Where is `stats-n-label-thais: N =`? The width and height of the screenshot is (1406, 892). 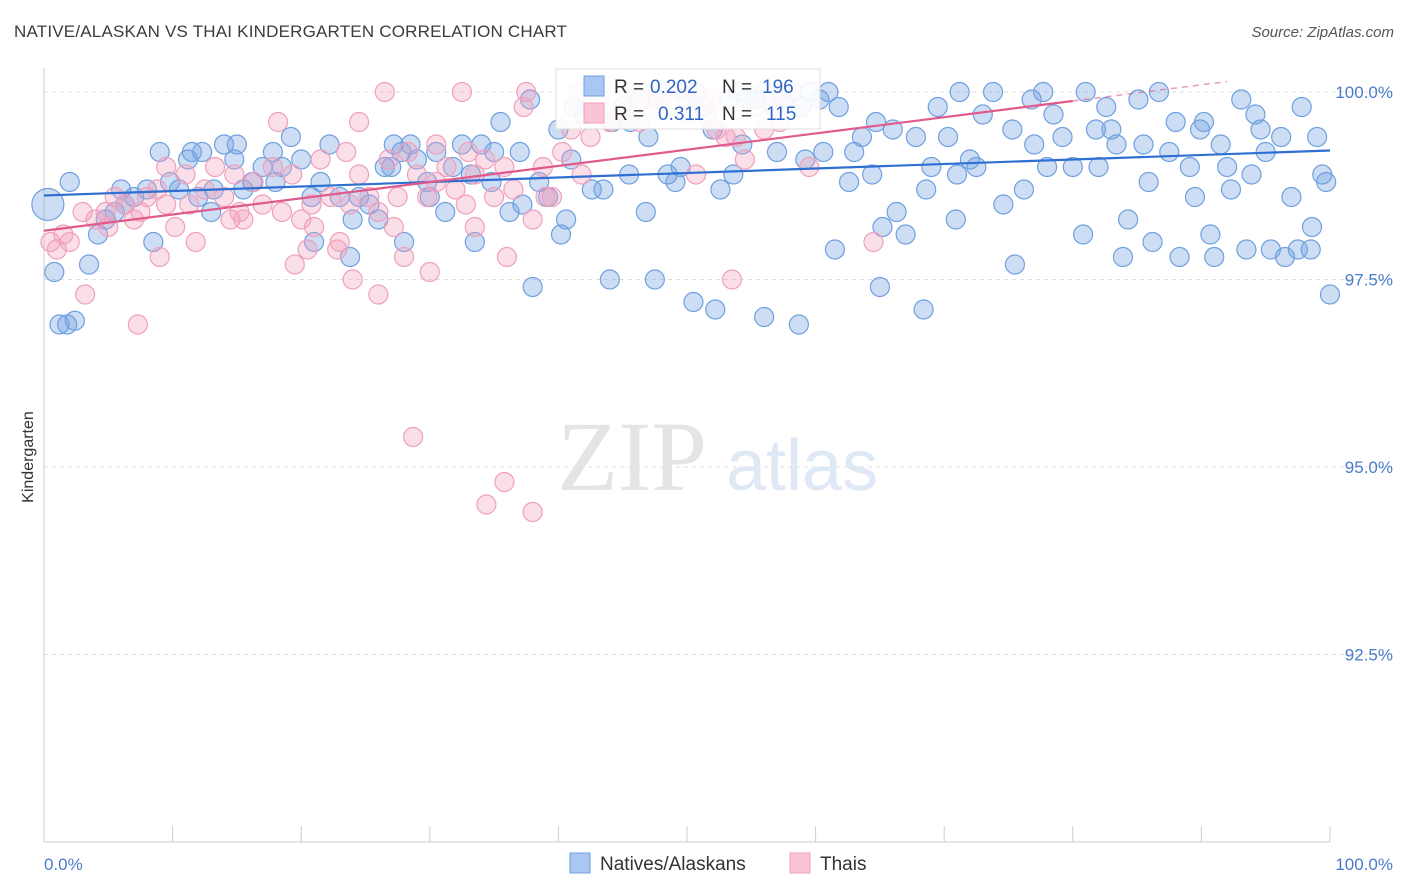
stats-n-label-thais: N = is located at coordinates (737, 114).